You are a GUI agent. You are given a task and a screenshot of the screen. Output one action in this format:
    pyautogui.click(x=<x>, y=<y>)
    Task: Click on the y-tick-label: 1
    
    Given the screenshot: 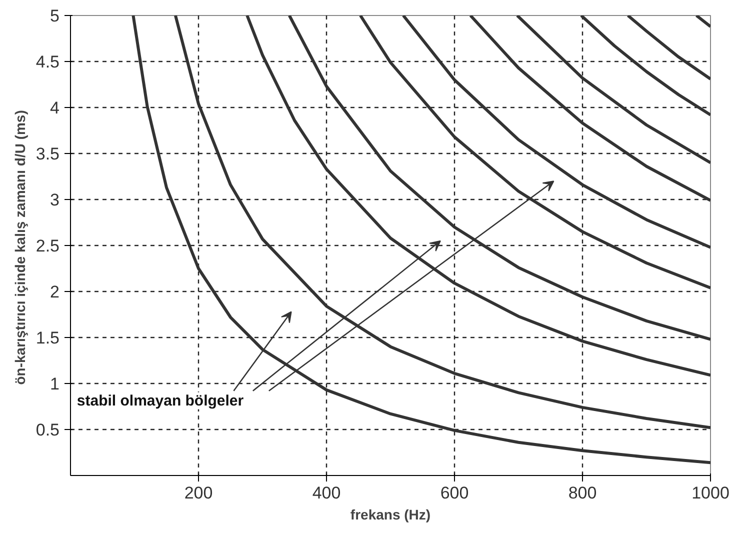 What is the action you would take?
    pyautogui.click(x=55, y=384)
    